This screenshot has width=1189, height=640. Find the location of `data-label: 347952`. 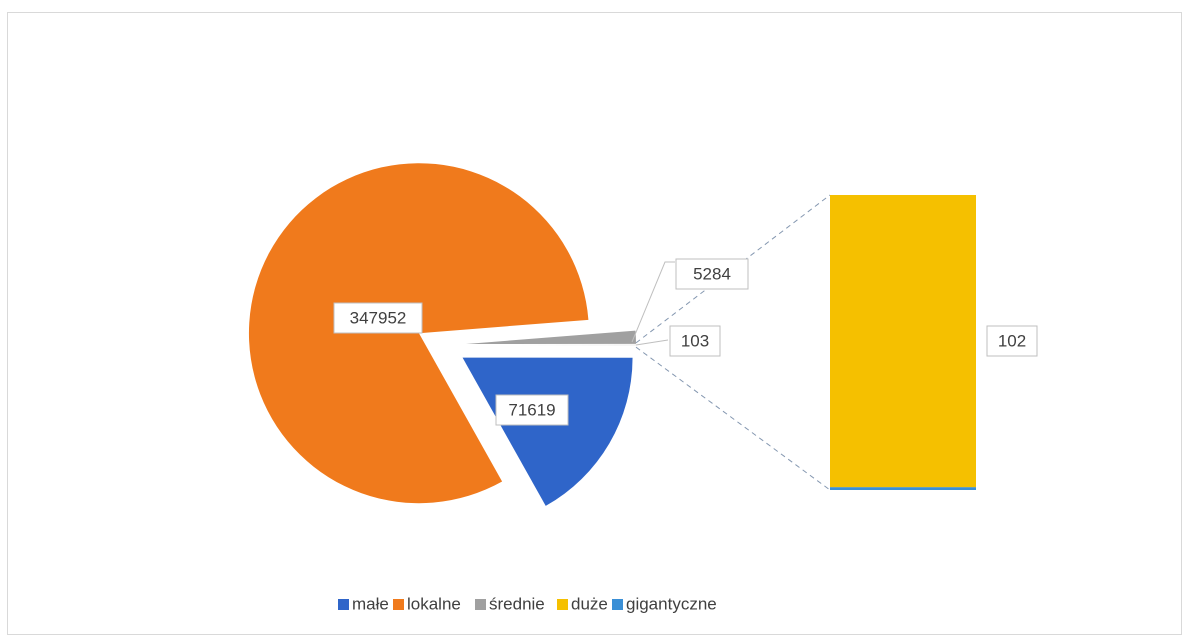

data-label: 347952 is located at coordinates (378, 317).